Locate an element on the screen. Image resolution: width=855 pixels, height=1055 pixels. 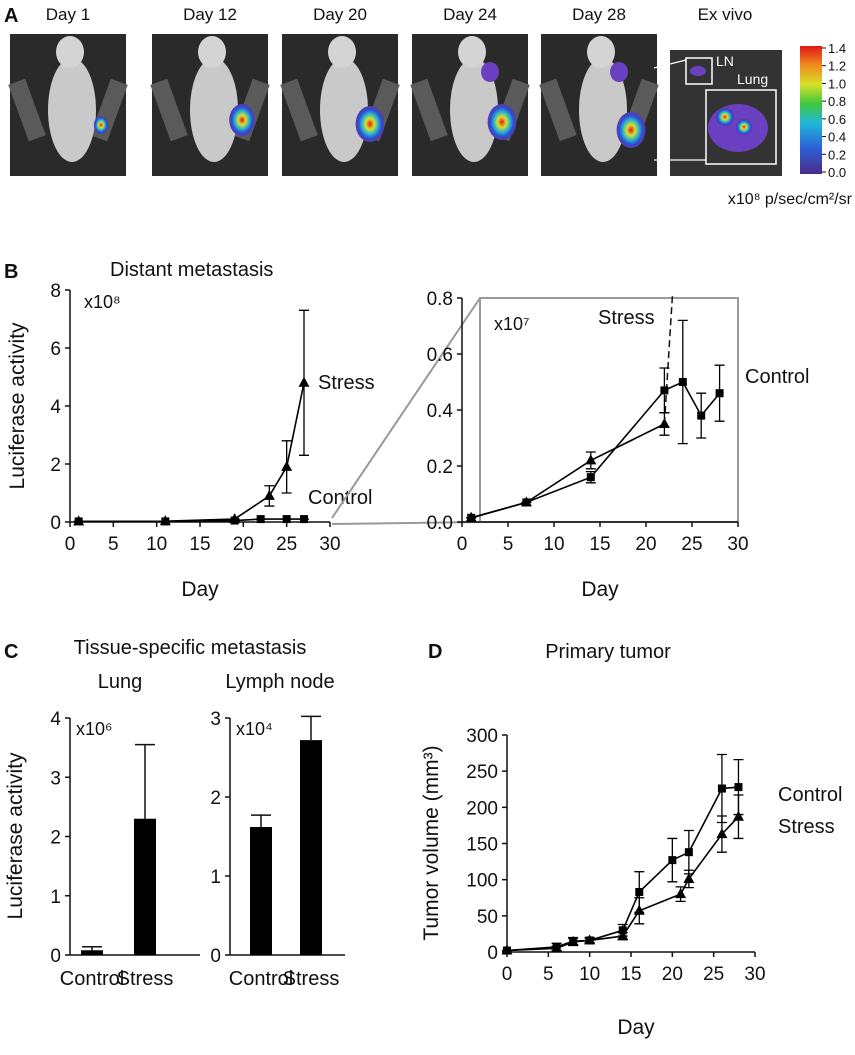
chart-subtitle: Lymph node is located at coordinates (279, 682).